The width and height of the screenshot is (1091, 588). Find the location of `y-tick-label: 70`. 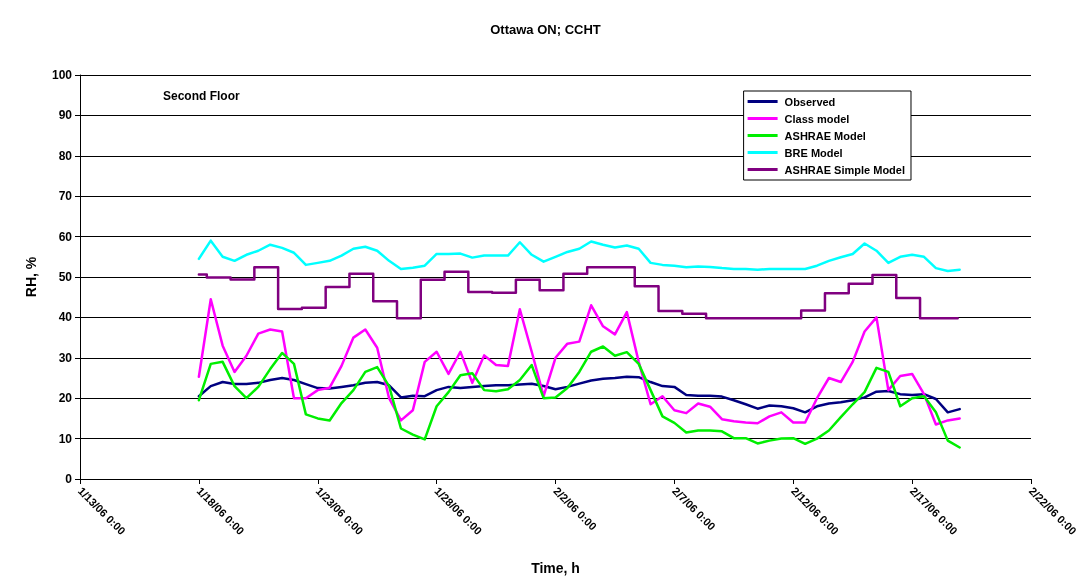

y-tick-label: 70 is located at coordinates (65, 196).